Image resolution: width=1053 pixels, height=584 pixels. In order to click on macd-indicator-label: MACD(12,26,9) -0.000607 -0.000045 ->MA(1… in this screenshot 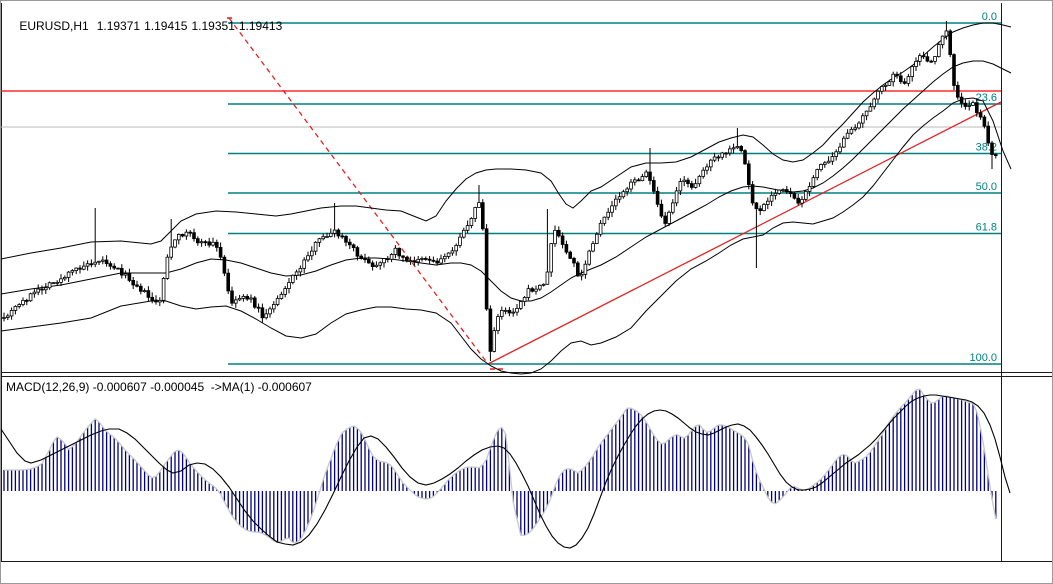, I will do `click(159, 387)`.